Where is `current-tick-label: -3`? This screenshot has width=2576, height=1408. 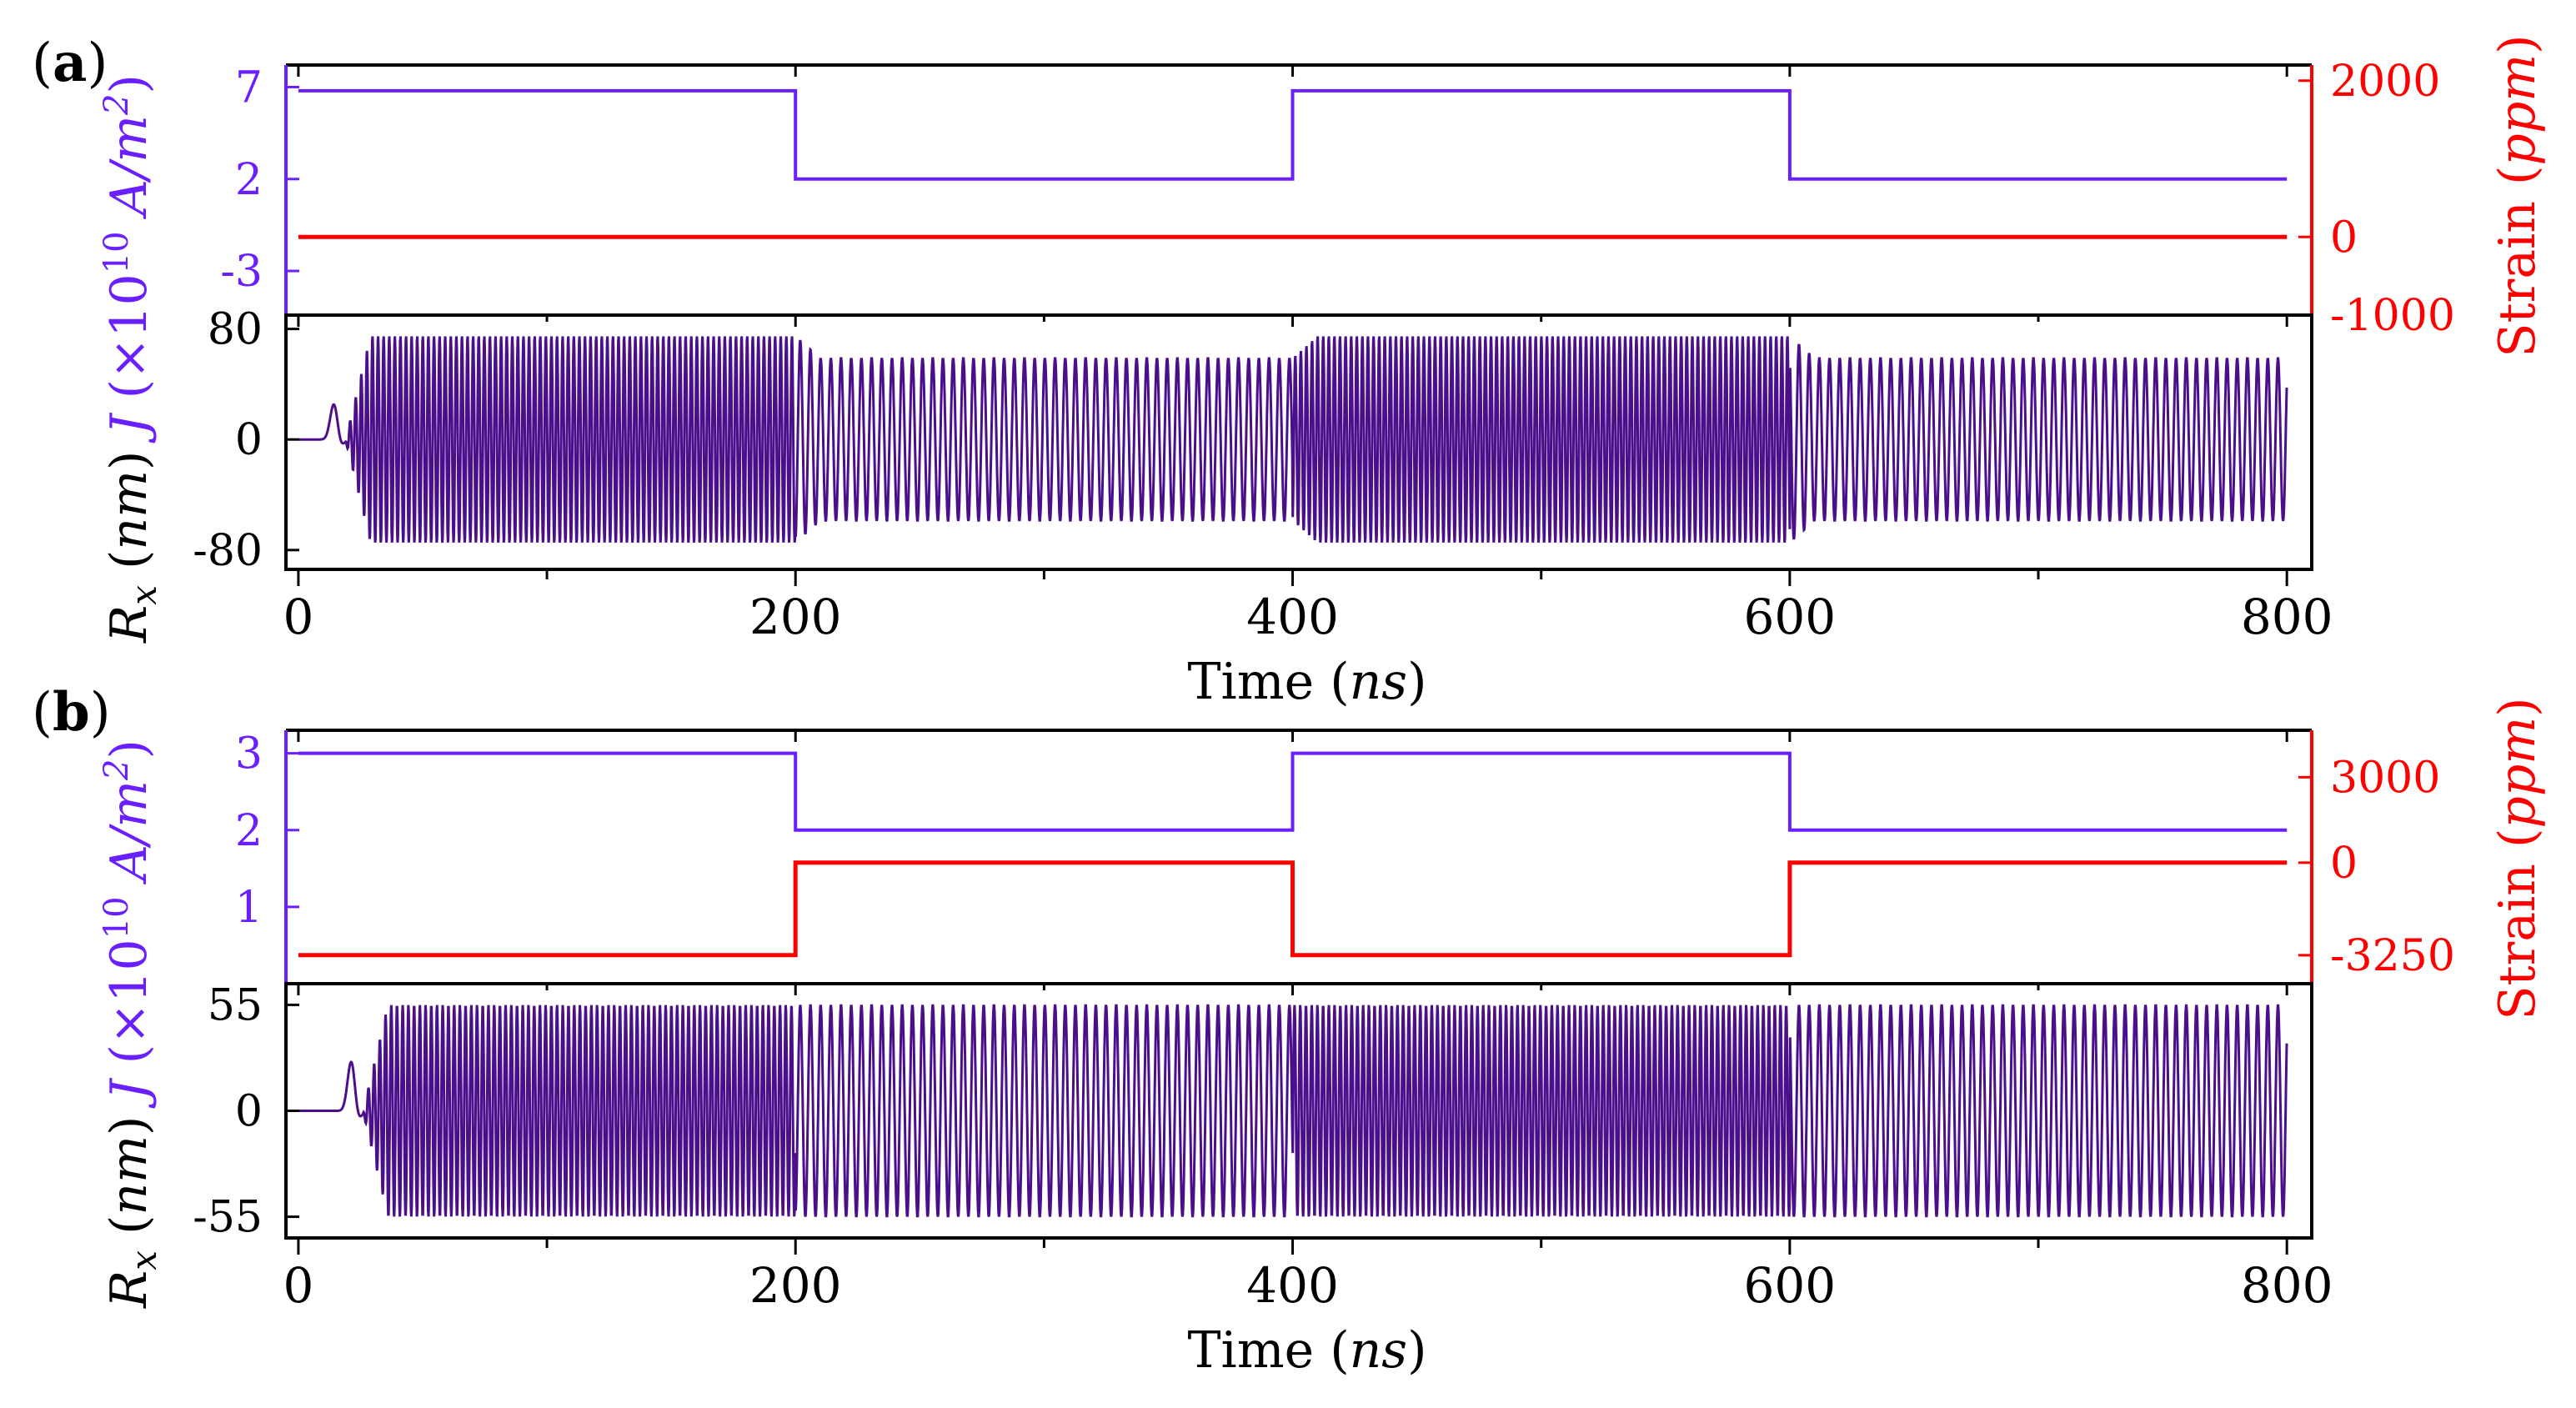
current-tick-label: -3 is located at coordinates (241, 272).